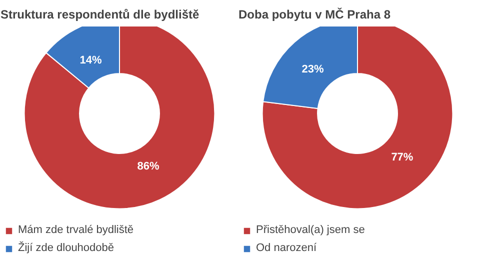 This screenshot has width=479, height=261. Describe the element at coordinates (66, 248) in the screenshot. I see `legend-label: Žijí zde dlouhodobě` at that location.